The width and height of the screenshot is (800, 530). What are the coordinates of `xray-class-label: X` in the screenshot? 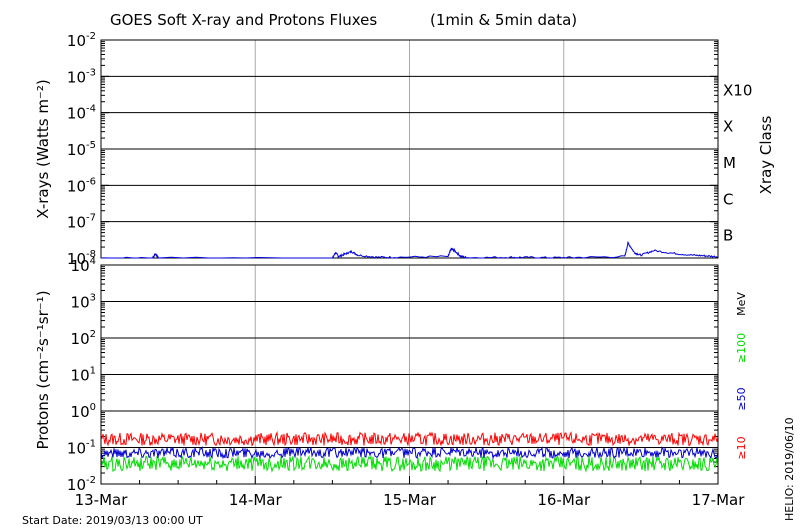 It's located at (728, 127).